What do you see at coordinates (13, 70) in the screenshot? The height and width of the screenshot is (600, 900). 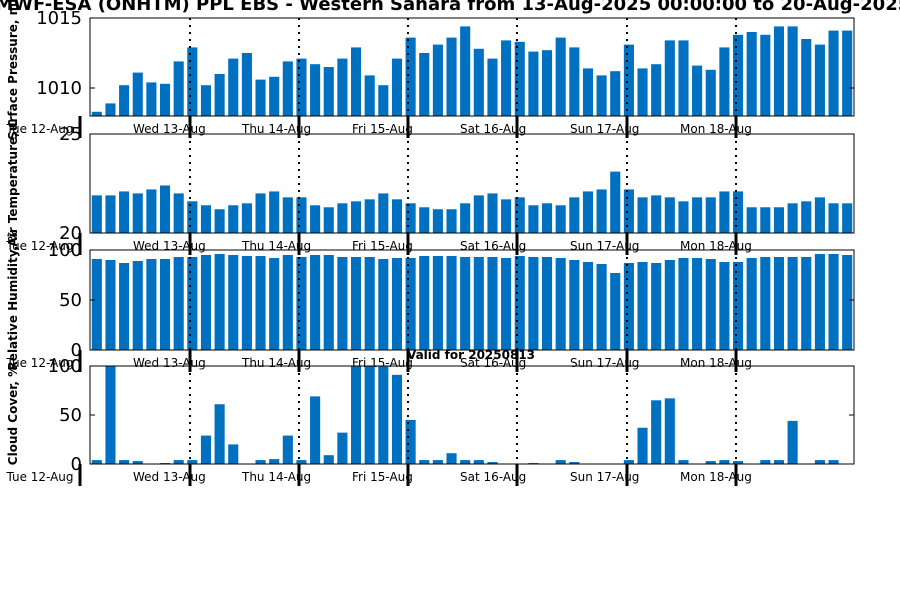 I see `y-axis-label: Surface Pressure, mb` at bounding box center [13, 70].